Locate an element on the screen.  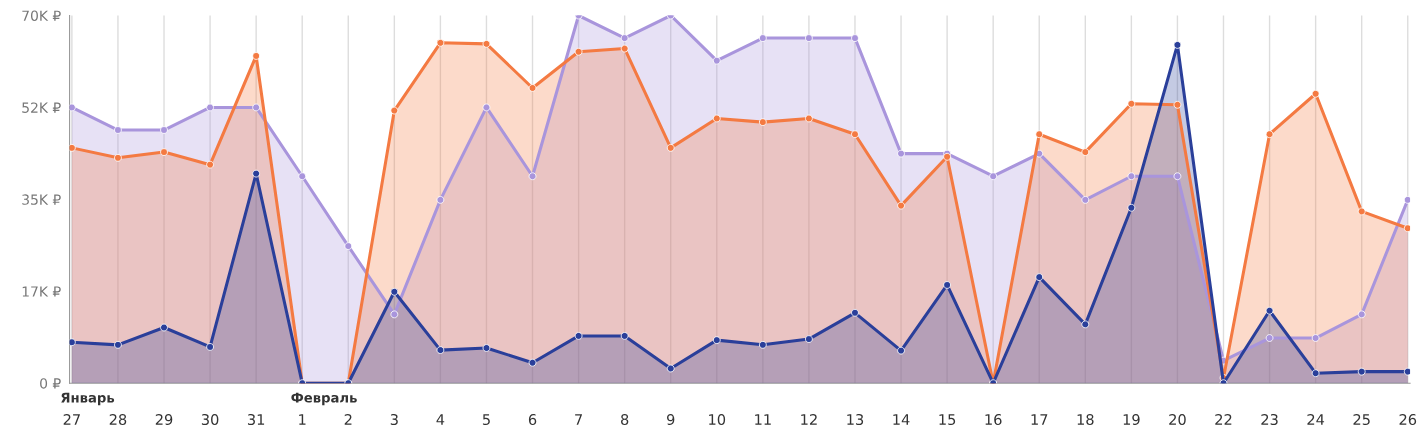
x-tick-label: 25 is located at coordinates (1361, 420).